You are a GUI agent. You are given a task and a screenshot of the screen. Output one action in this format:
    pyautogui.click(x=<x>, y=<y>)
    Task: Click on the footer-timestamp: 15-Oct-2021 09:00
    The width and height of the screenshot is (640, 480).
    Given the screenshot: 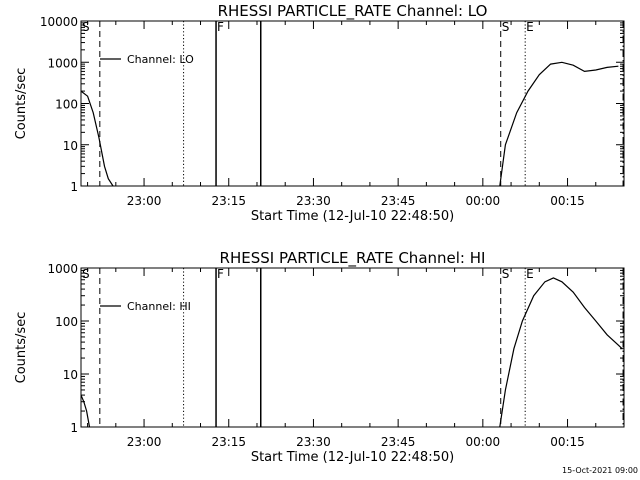 What is the action you would take?
    pyautogui.click(x=600, y=470)
    